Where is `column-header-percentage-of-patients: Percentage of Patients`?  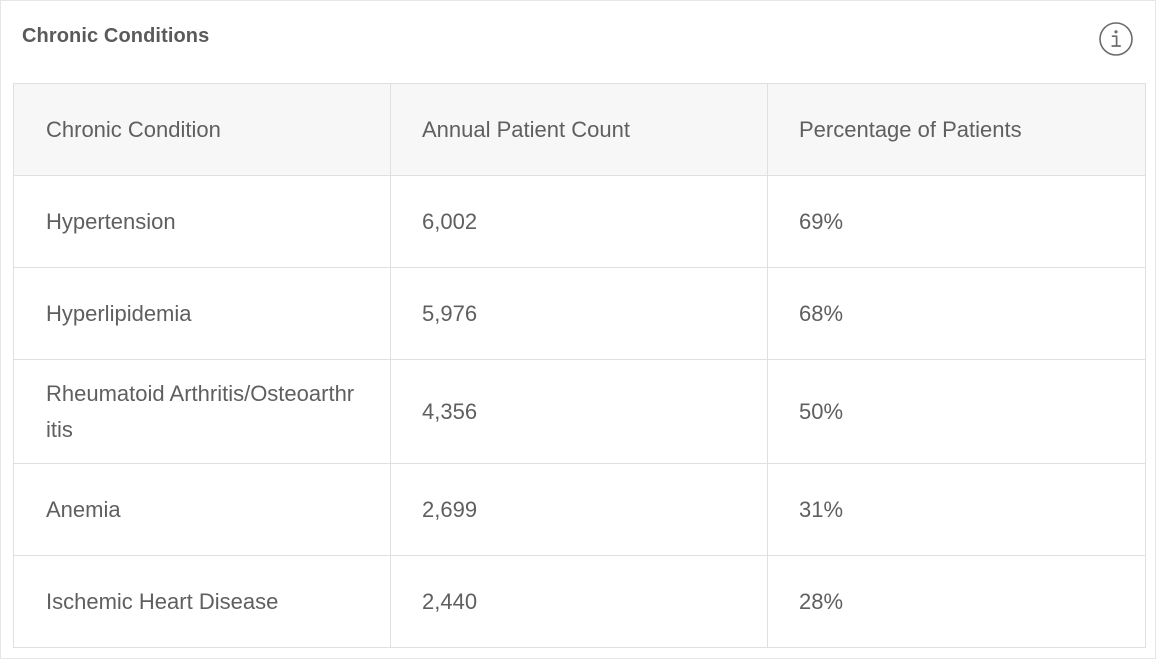
column-header-percentage-of-patients: Percentage of Patients is located at coordinates (956, 129).